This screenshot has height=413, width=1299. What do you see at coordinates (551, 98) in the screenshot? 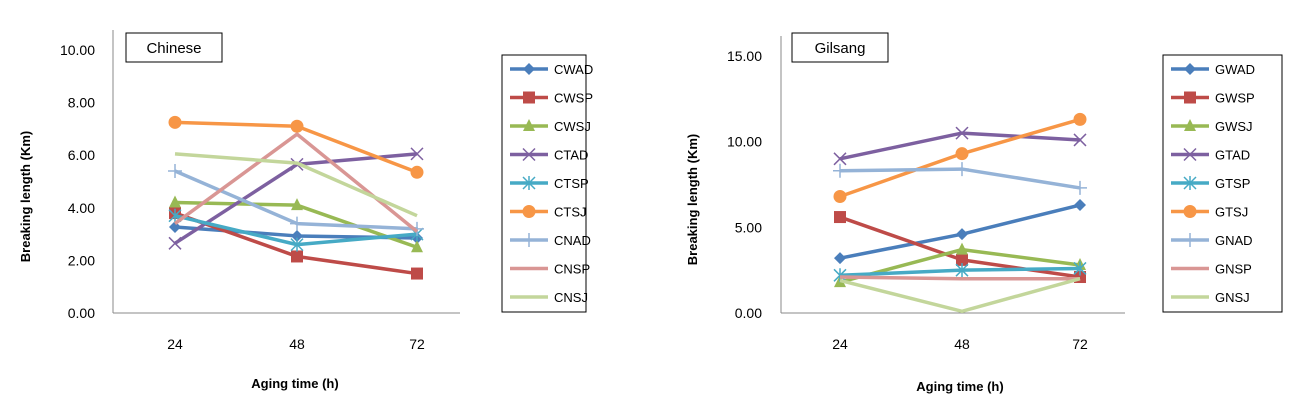
I see `legend-item: CWSP` at bounding box center [551, 98].